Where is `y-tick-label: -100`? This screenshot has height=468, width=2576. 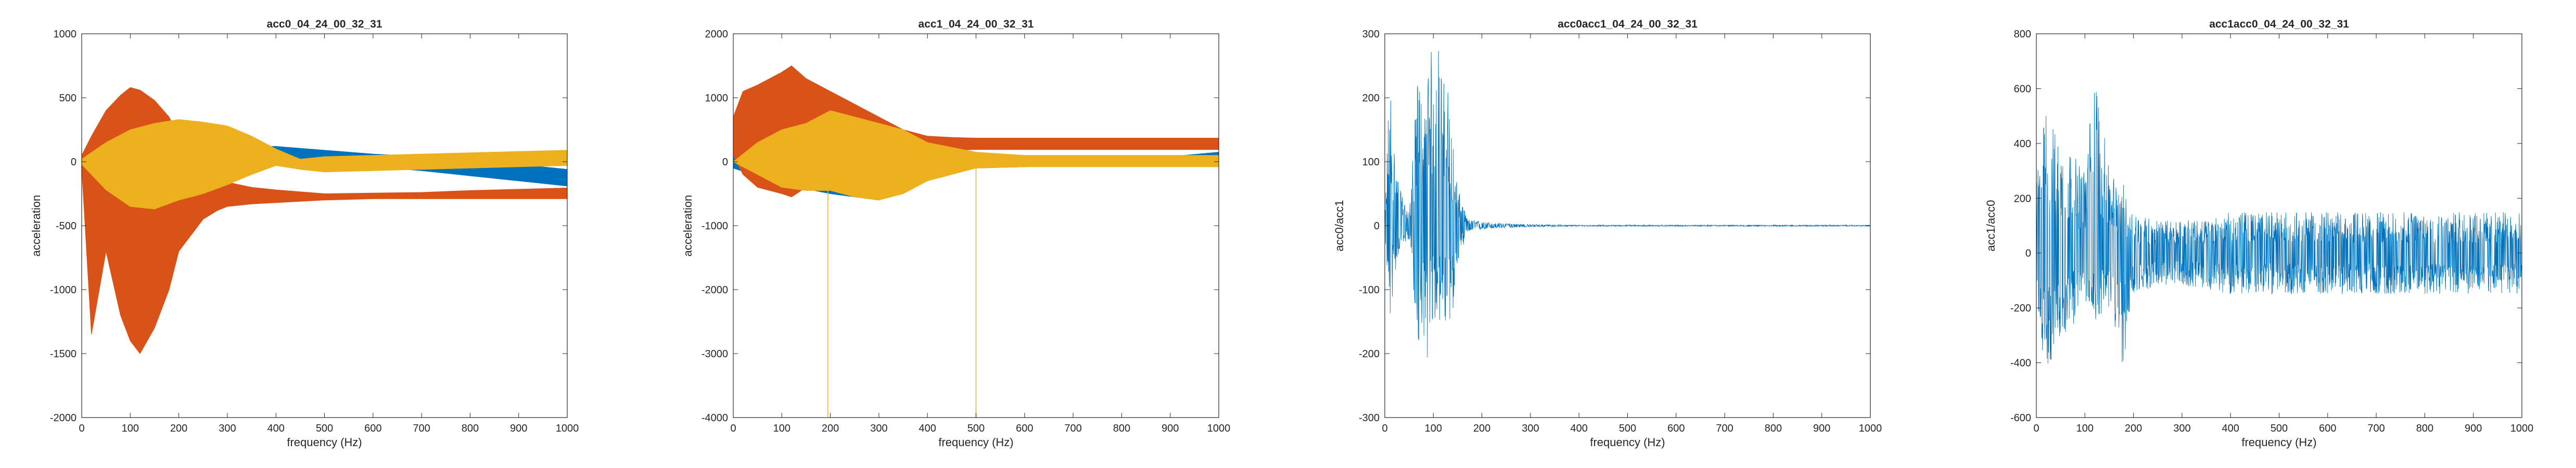 y-tick-label: -100 is located at coordinates (1369, 290).